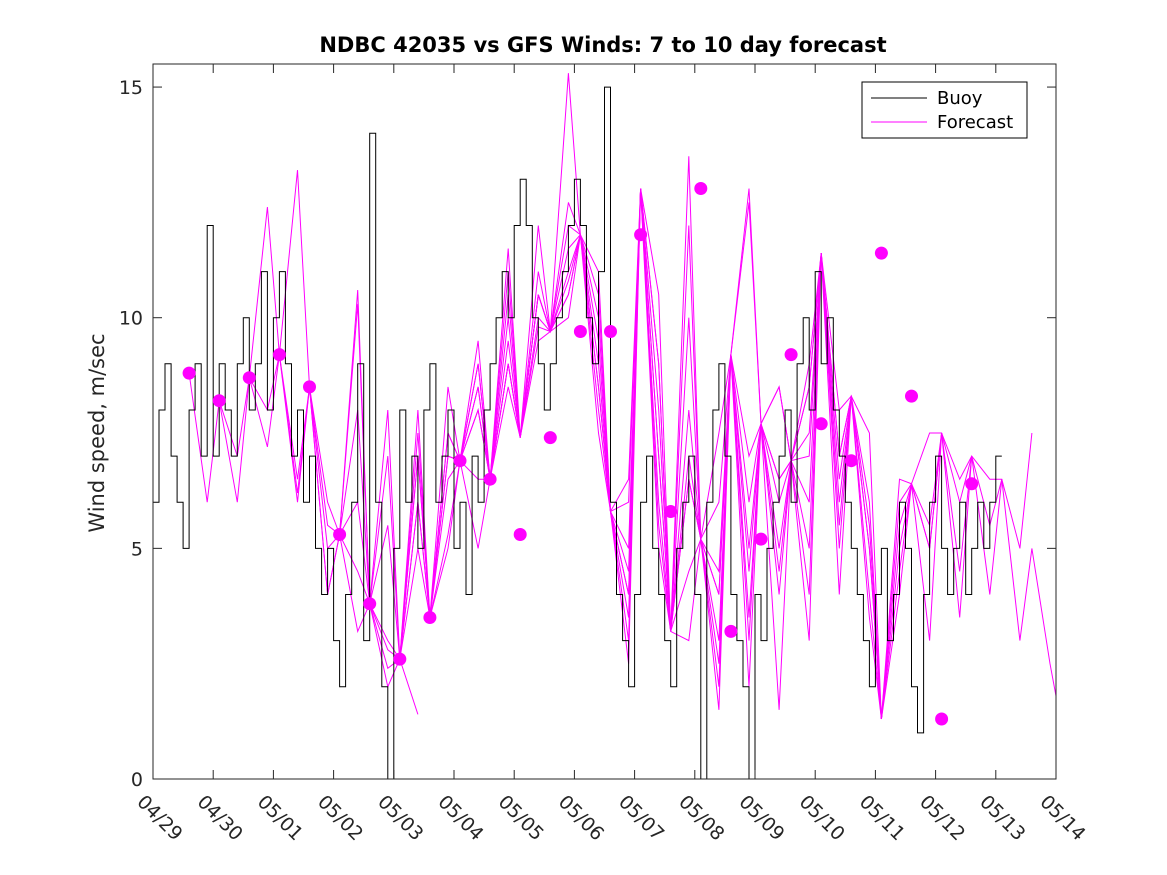  Describe the element at coordinates (131, 88) in the screenshot. I see `y-tick-label: 15` at that location.